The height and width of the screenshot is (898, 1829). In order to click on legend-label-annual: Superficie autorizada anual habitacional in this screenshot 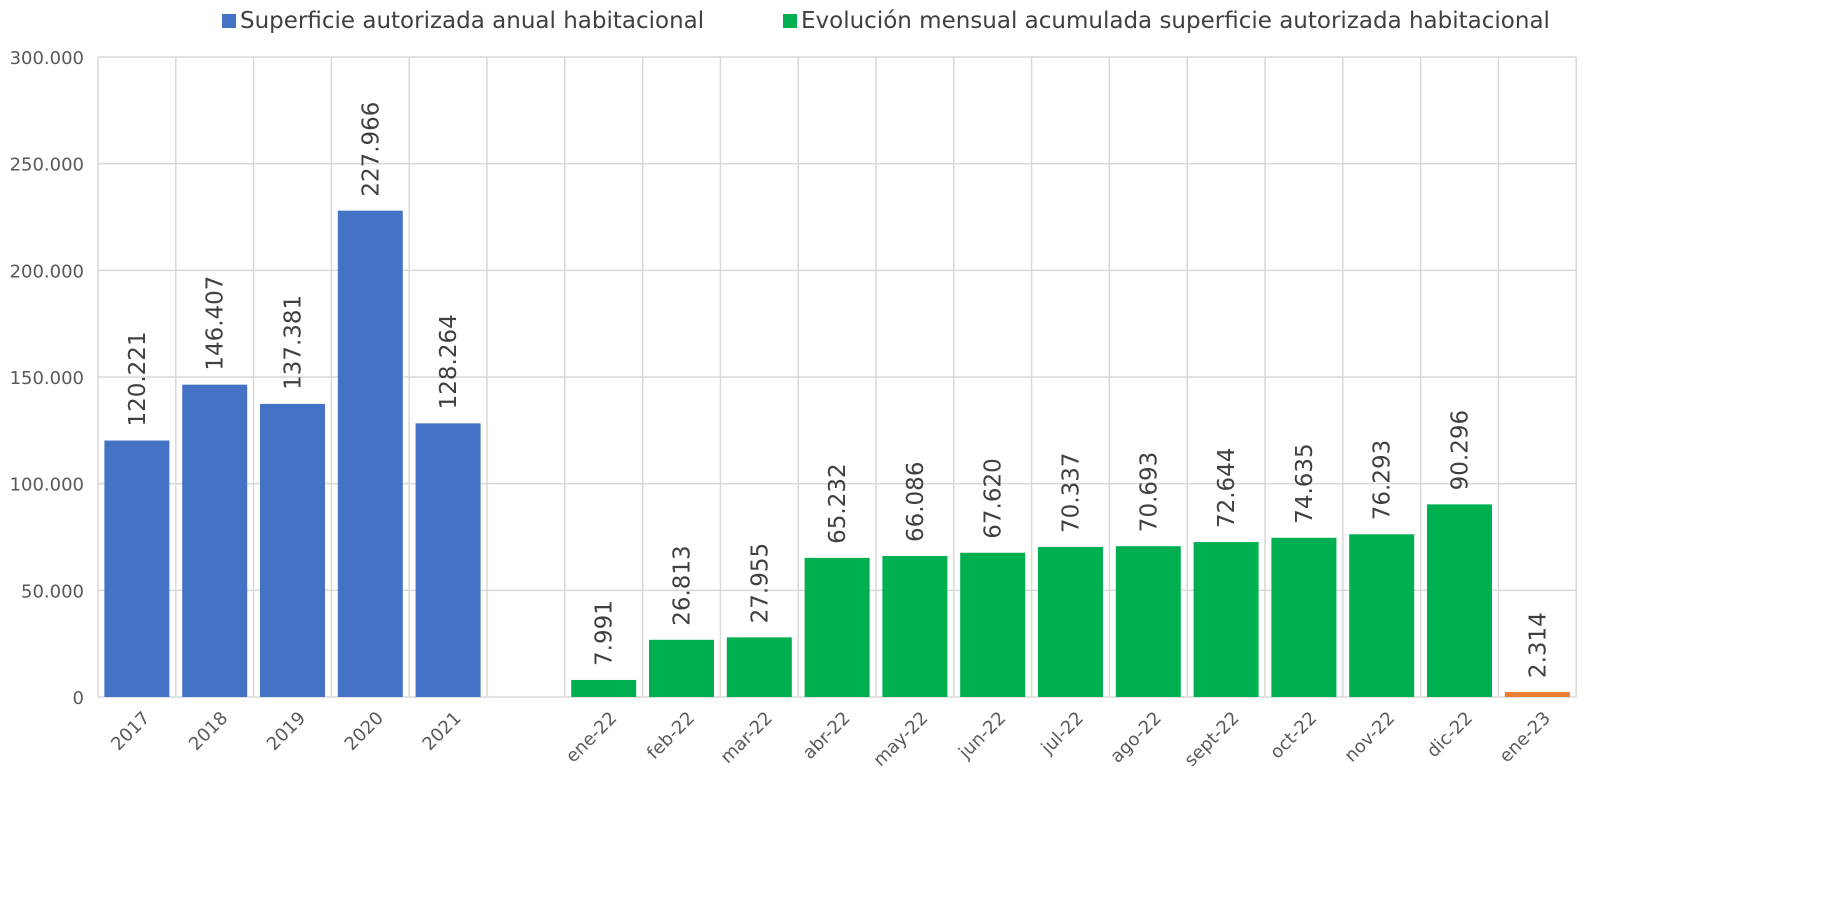, I will do `click(472, 21)`.